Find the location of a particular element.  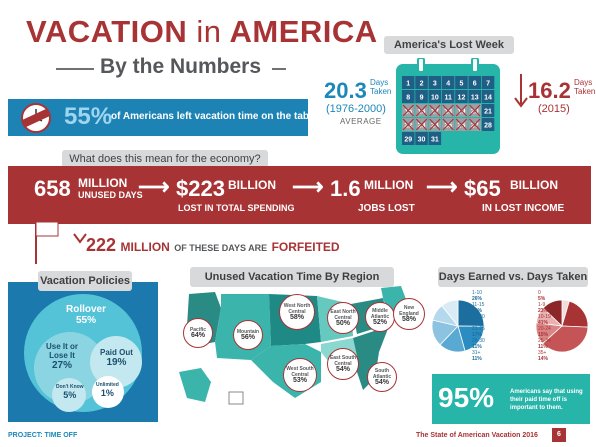

unused-days-label: UNUSED DAYS is located at coordinates (110, 195).